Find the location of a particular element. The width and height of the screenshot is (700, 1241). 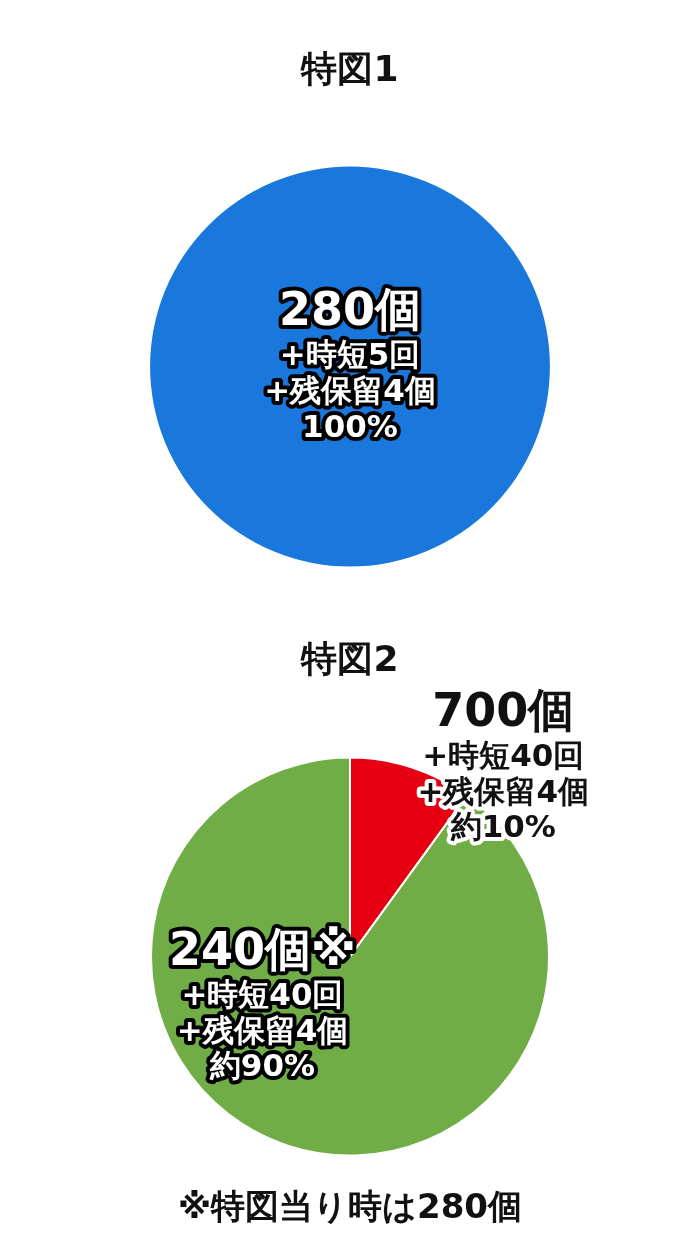

slice-label: 280個 +時短5回 +残保留4個 is located at coordinates (350, 345).